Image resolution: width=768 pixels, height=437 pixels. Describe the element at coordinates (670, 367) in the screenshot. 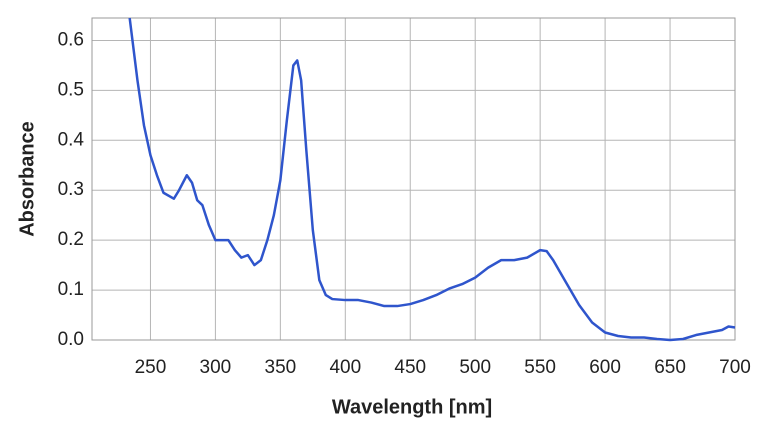

I see `x-tick-label: 650` at that location.